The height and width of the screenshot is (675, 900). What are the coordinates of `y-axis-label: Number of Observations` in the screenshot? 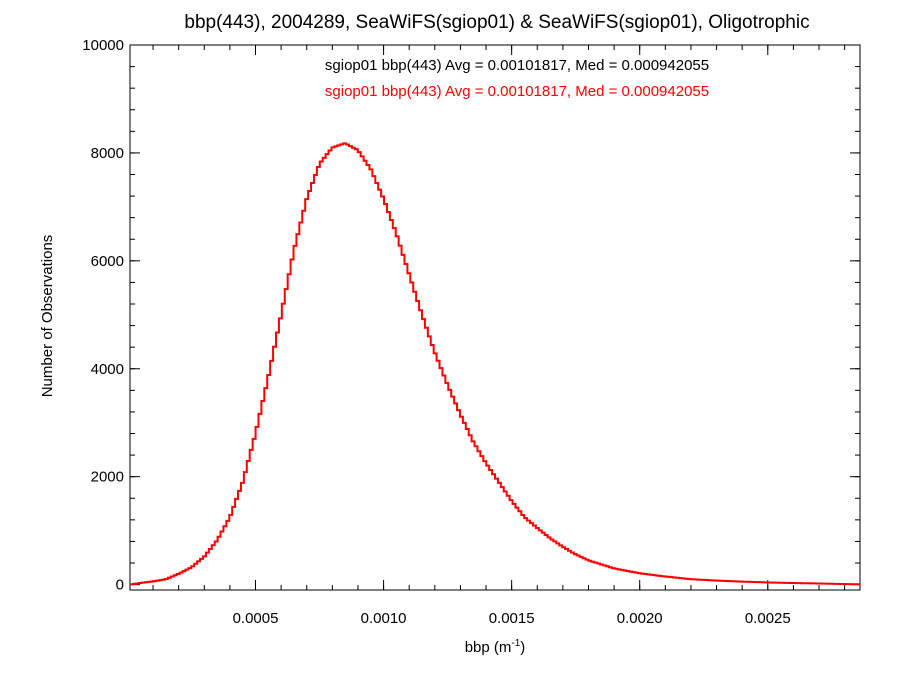 It's located at (47, 316).